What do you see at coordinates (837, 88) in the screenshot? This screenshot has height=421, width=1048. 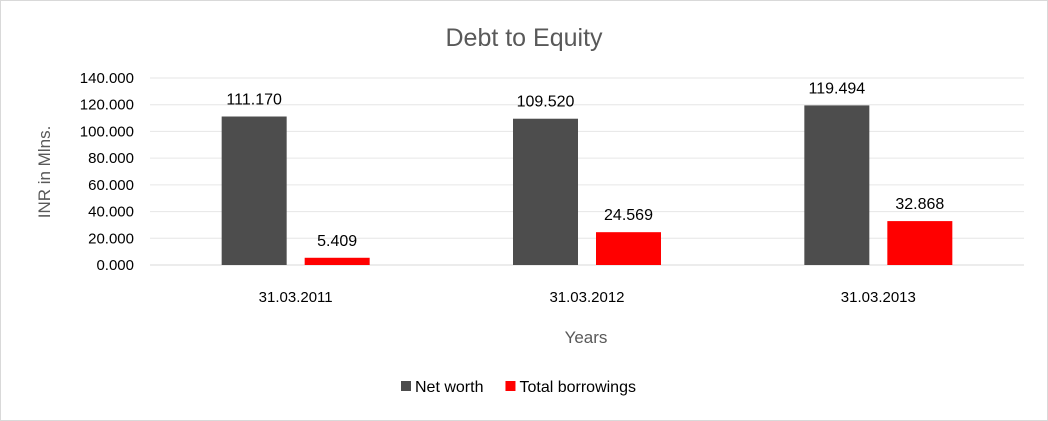 I see `data-label: 119.494` at bounding box center [837, 88].